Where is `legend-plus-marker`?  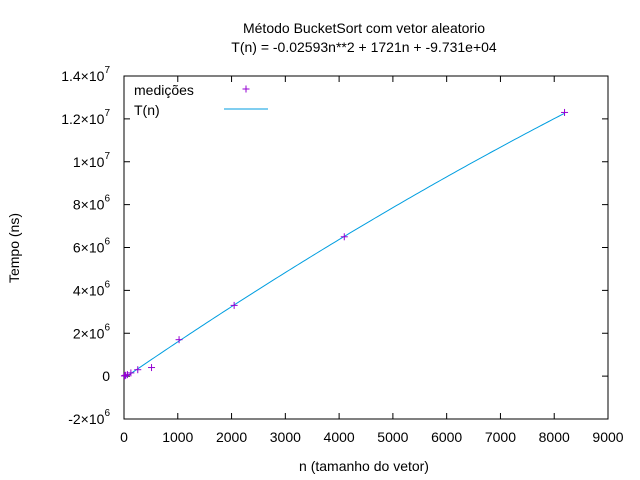 legend-plus-marker is located at coordinates (246, 89).